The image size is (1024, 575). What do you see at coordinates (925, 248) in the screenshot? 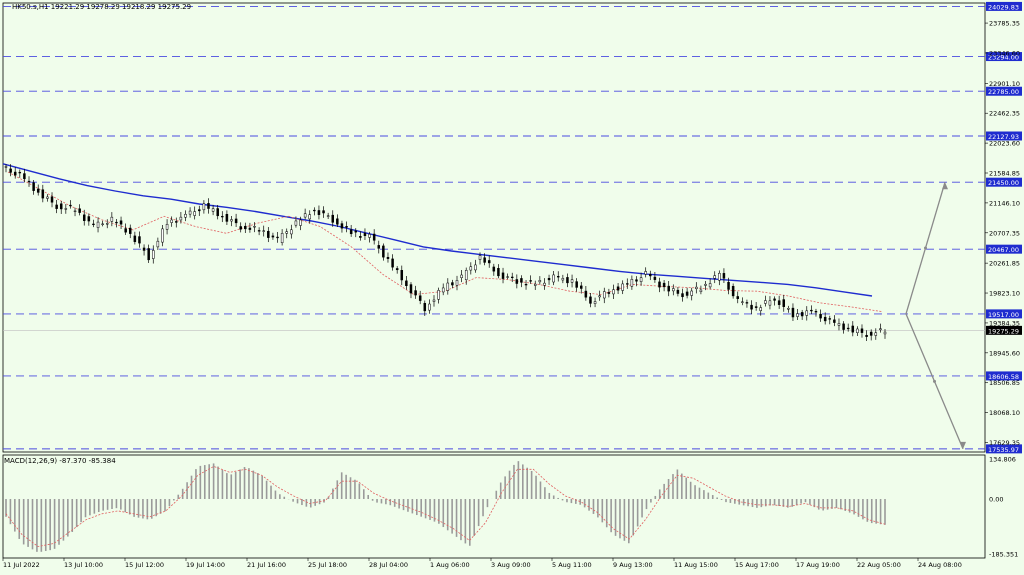
I see `up-projection-arrow-midpoint` at bounding box center [925, 248].